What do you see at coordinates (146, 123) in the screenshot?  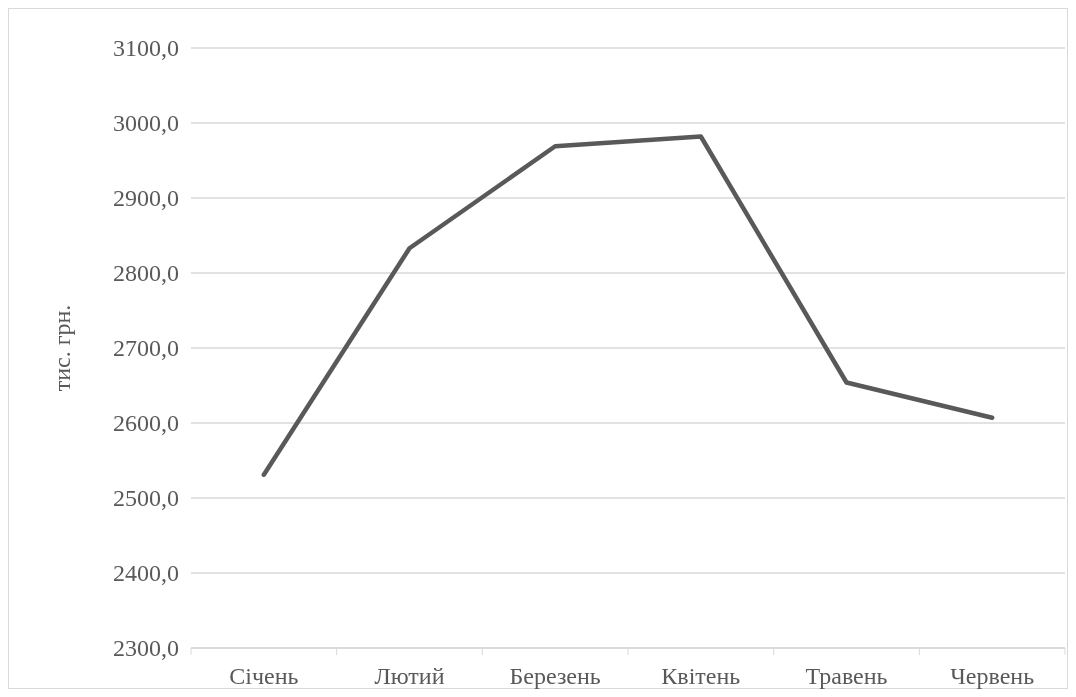 I see `y-tick-label: 3000,0` at bounding box center [146, 123].